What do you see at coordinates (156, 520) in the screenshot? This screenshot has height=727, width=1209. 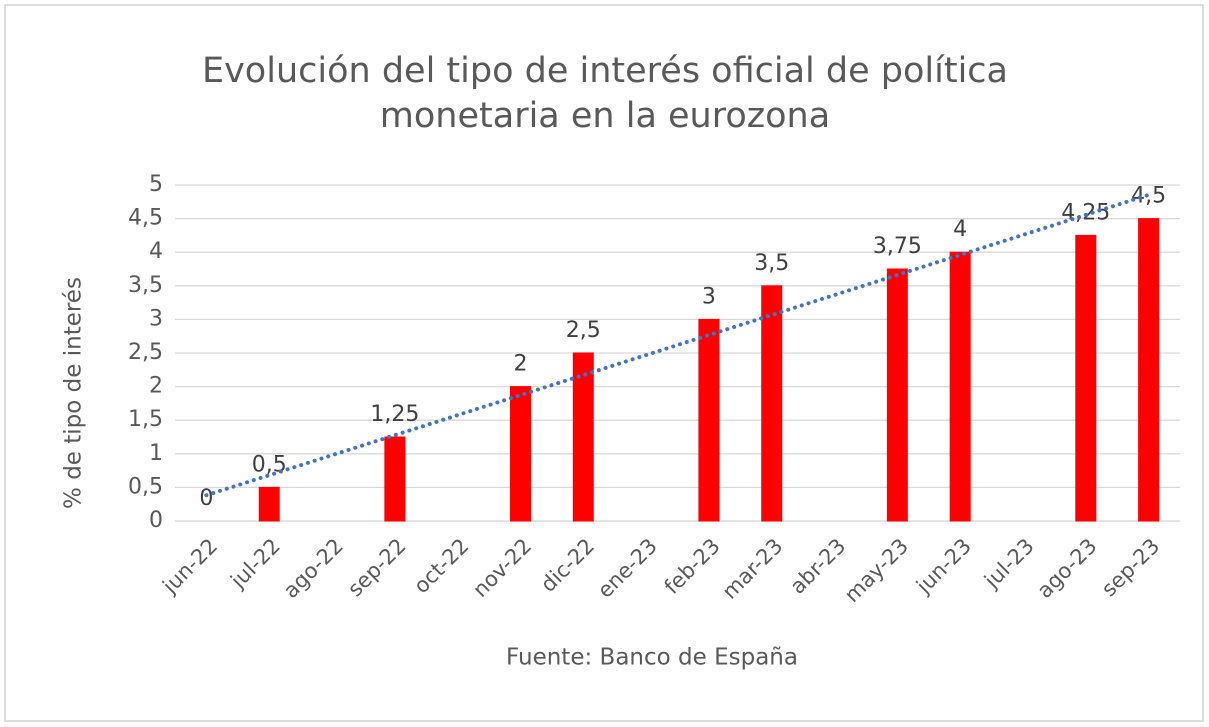 I see `y-tick-label: 0` at bounding box center [156, 520].